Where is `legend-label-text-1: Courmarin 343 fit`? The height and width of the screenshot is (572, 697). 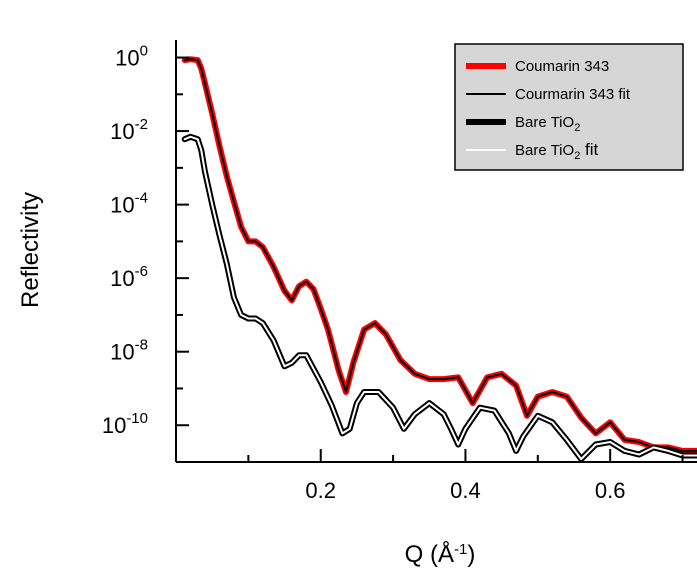 legend-label-text-1: Courmarin 343 fit is located at coordinates (573, 94).